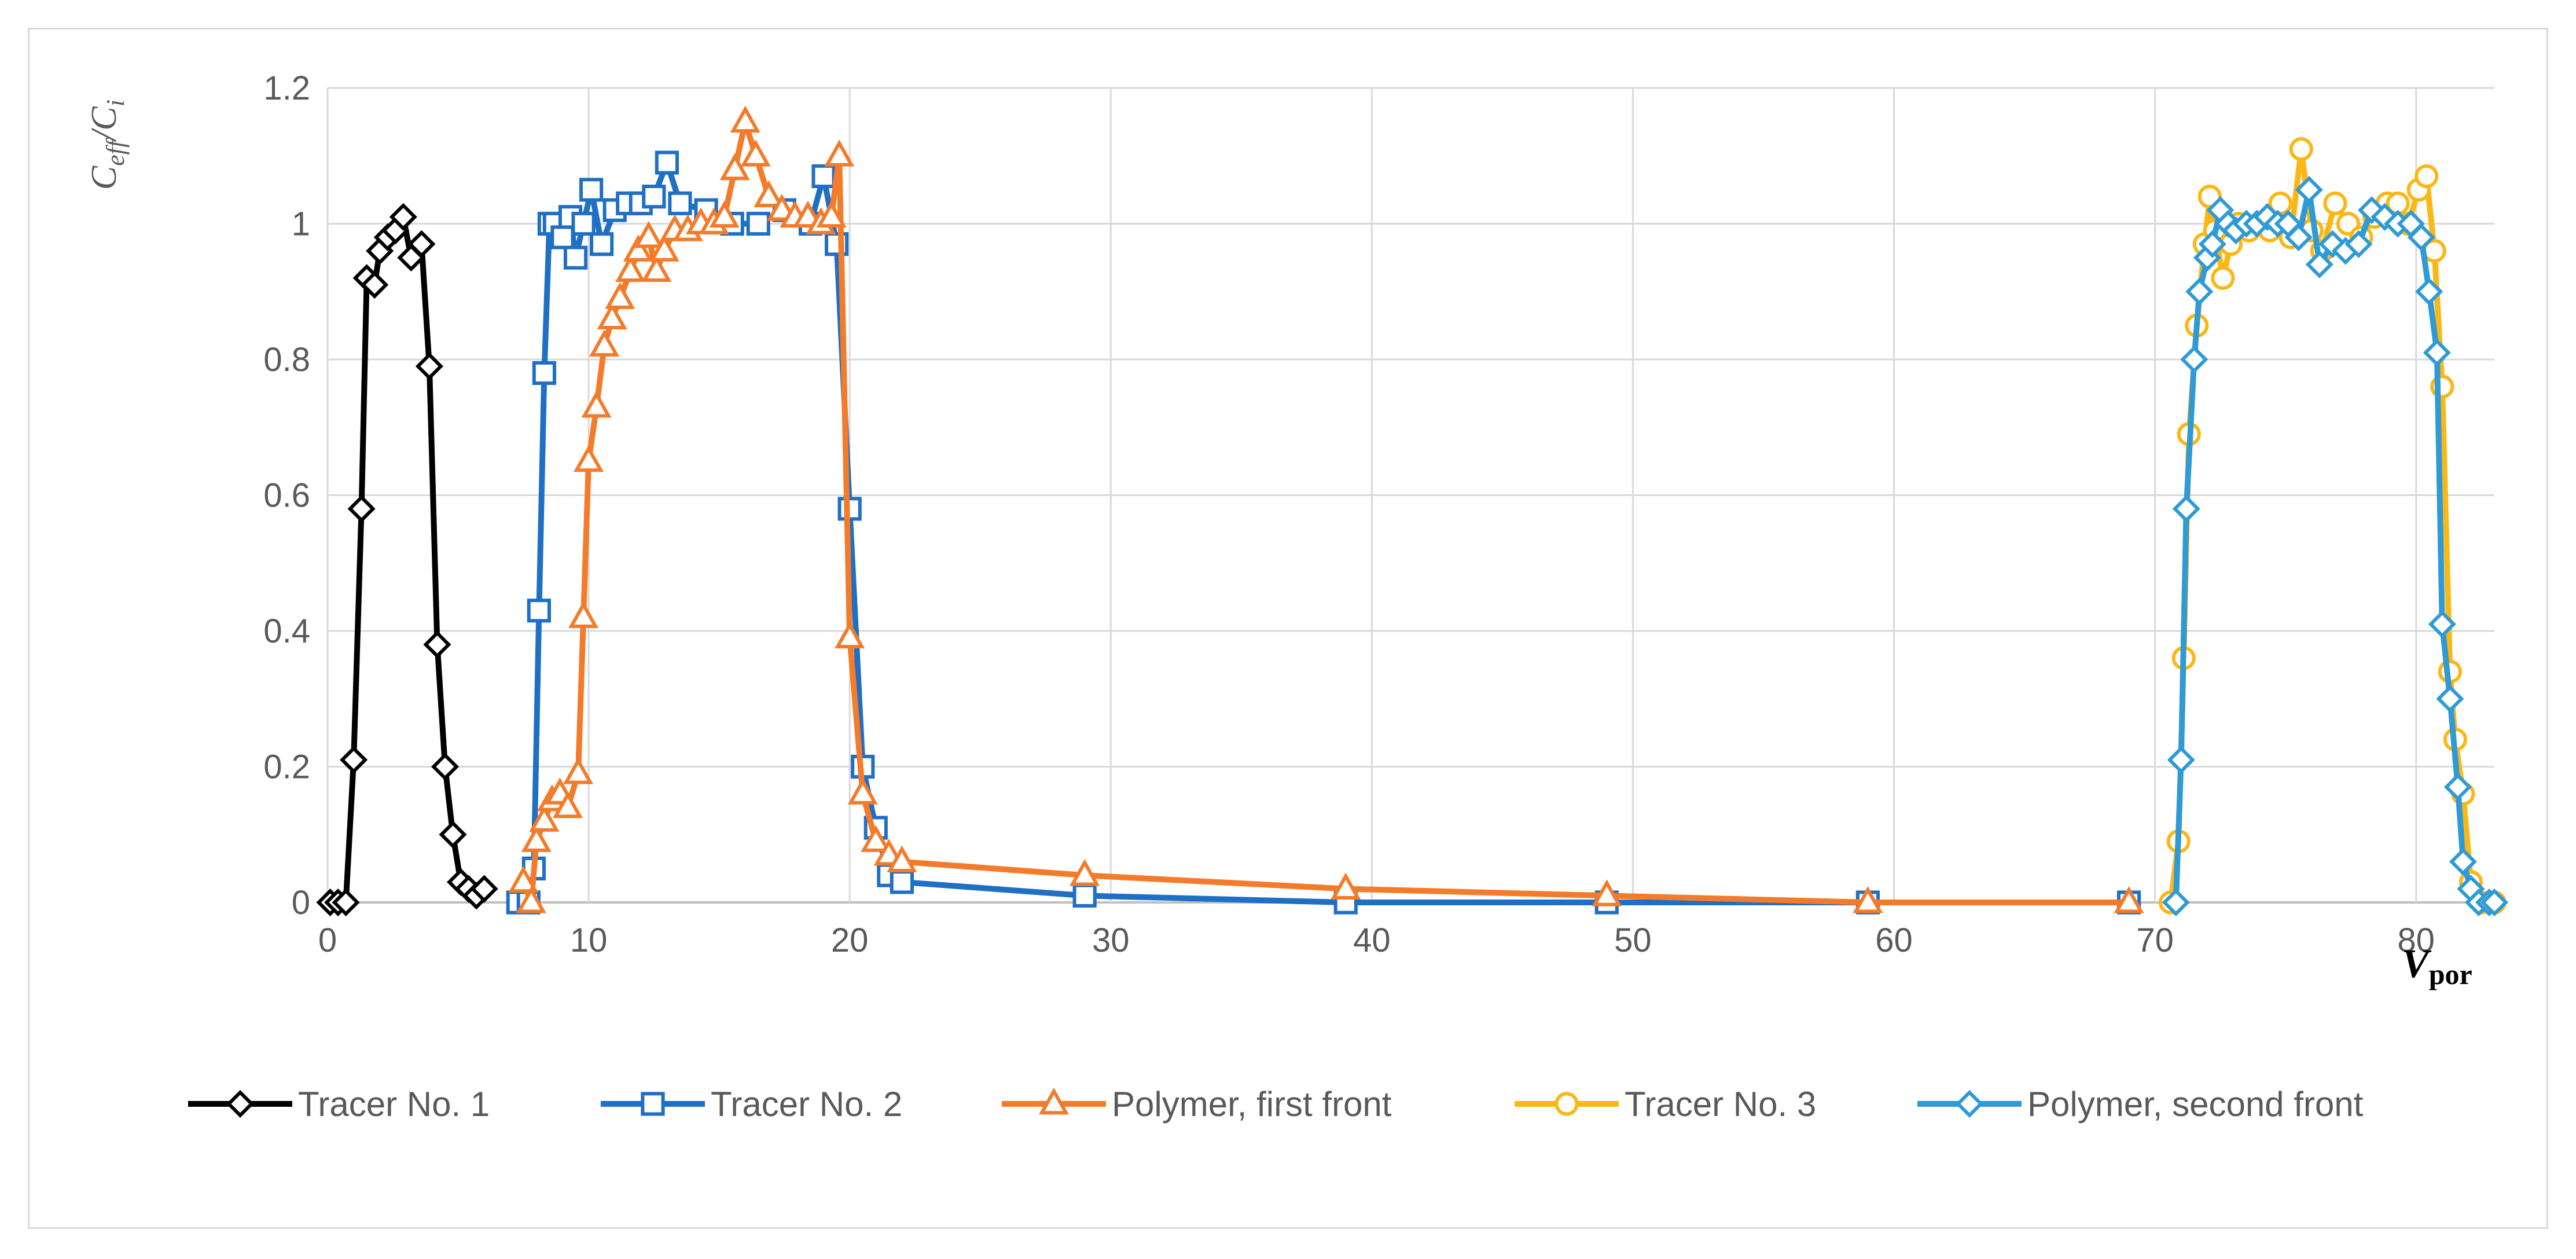 This screenshot has height=1259, width=2576. I want to click on y-tick-label: 0.4, so click(286, 631).